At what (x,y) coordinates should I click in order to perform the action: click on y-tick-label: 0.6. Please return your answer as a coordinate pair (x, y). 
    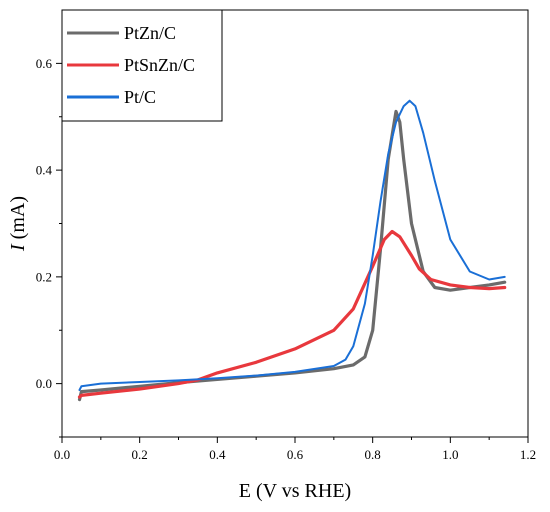
    Looking at the image, I should click on (44, 63).